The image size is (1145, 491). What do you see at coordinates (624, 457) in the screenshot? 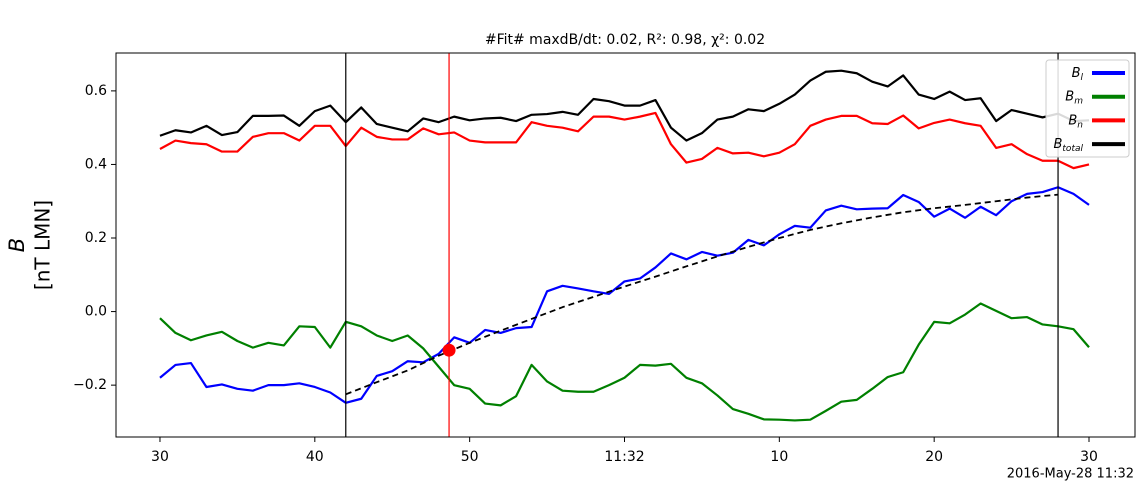
I see `x-tick-label: 11:32` at bounding box center [624, 457].